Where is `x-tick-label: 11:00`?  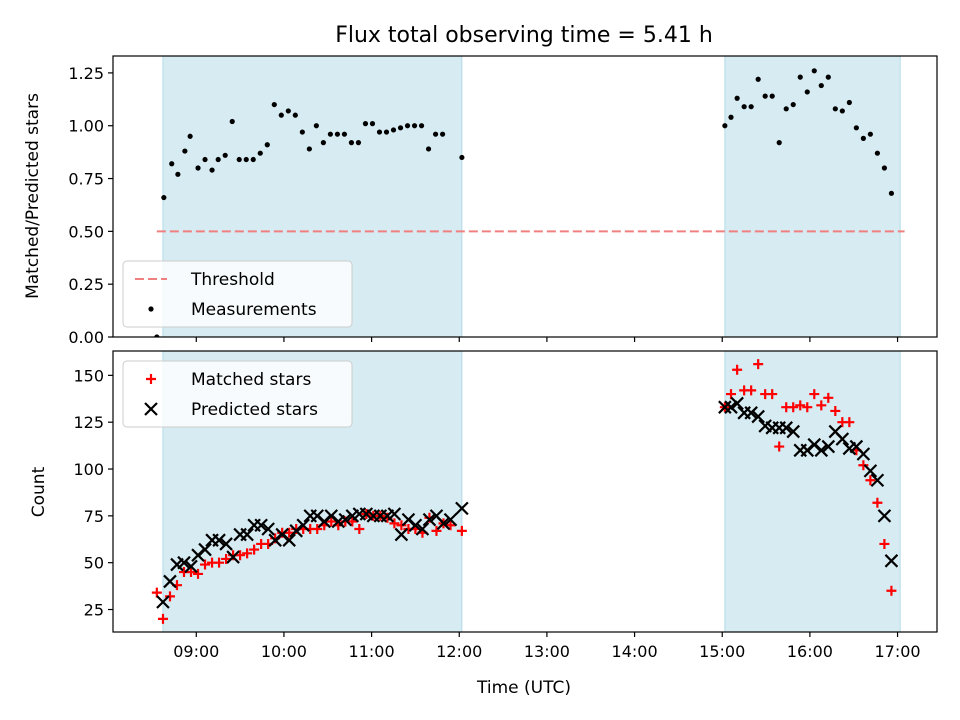
x-tick-label: 11:00 is located at coordinates (372, 651).